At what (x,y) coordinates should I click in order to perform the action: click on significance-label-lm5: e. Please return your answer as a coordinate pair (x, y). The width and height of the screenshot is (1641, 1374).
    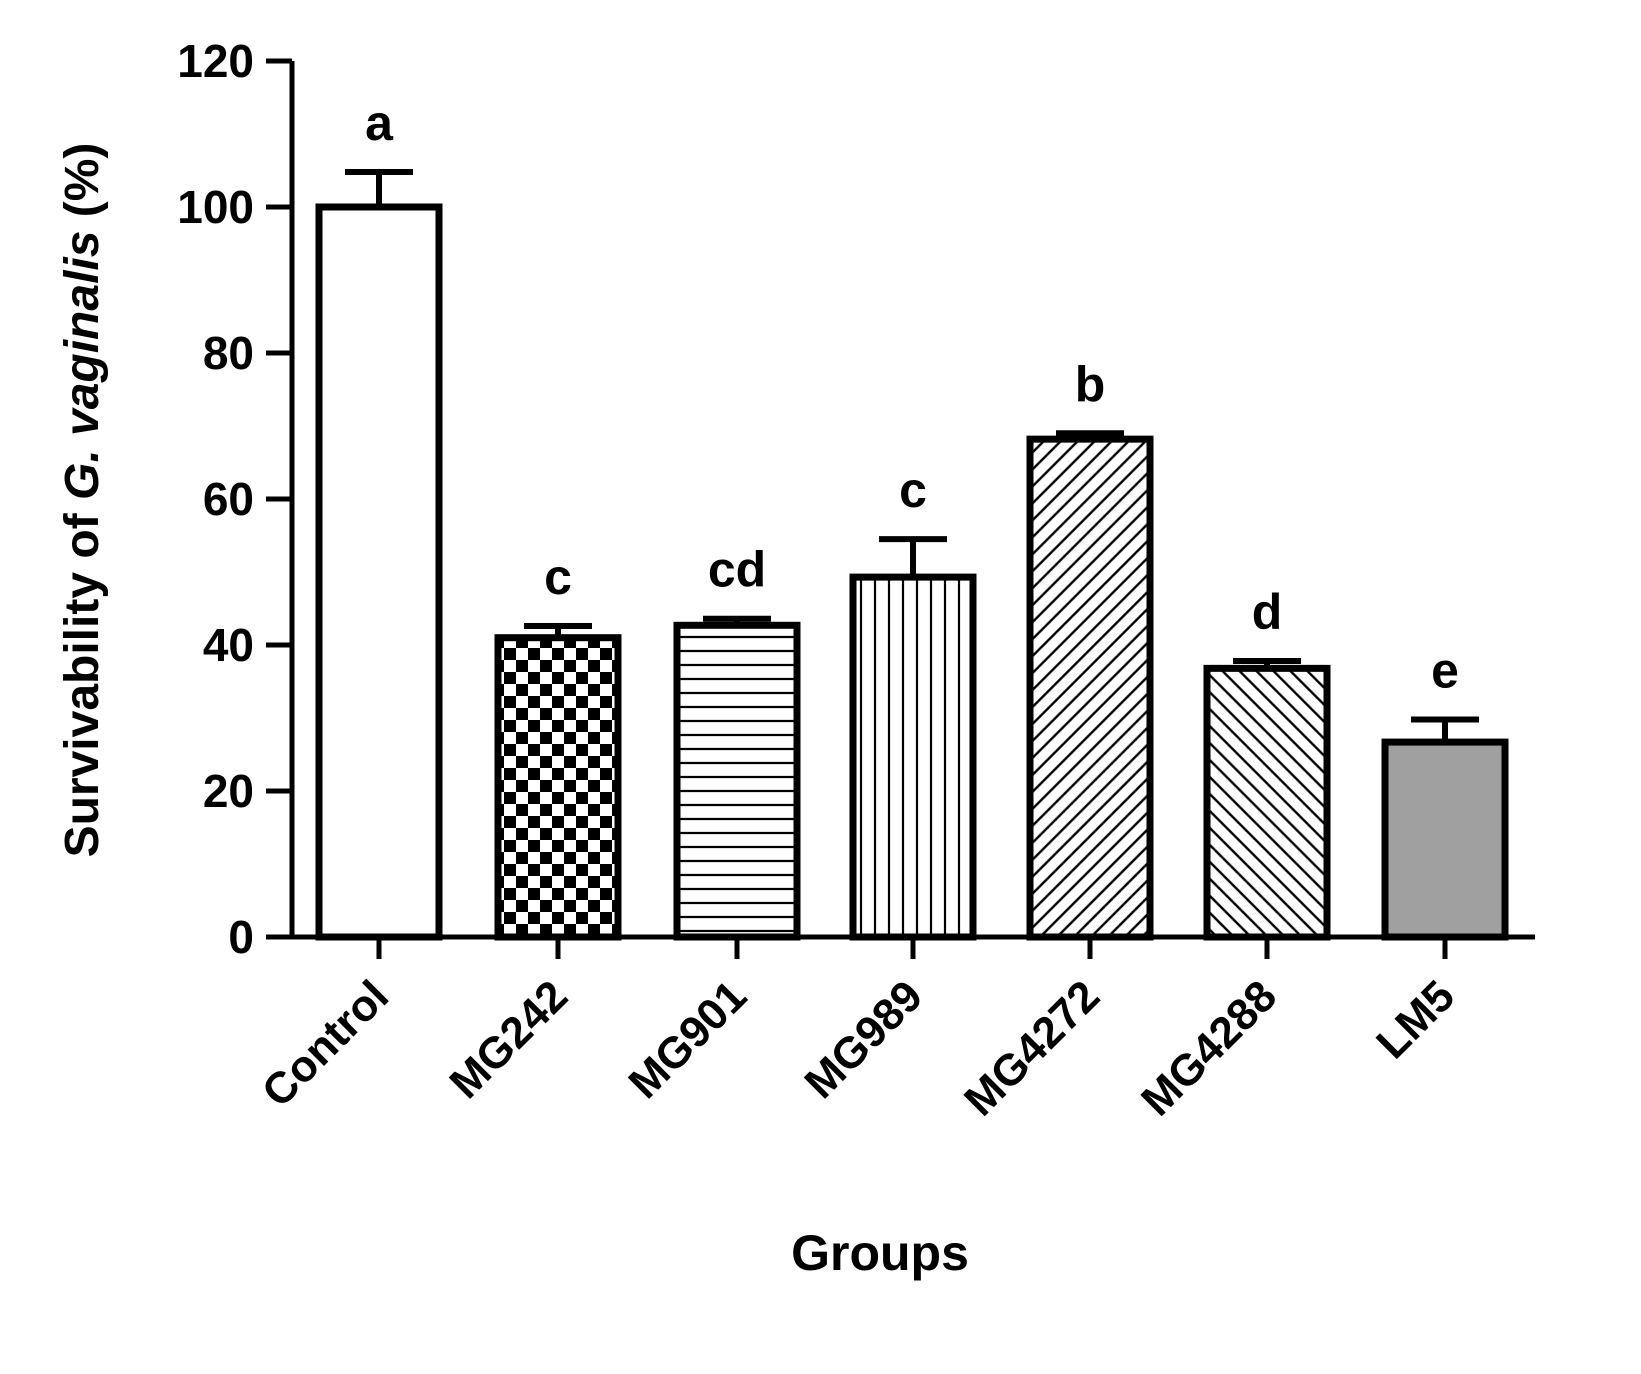
    Looking at the image, I should click on (1445, 670).